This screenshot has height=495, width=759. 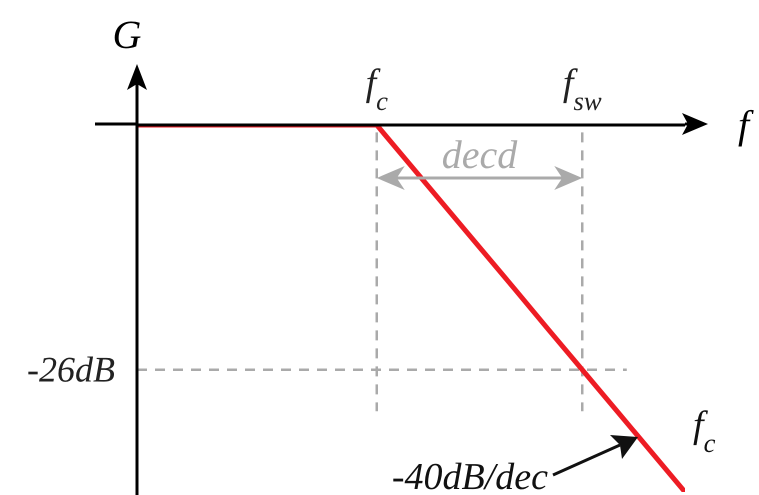 I want to click on ref-line-label: -26dB, so click(x=71, y=369).